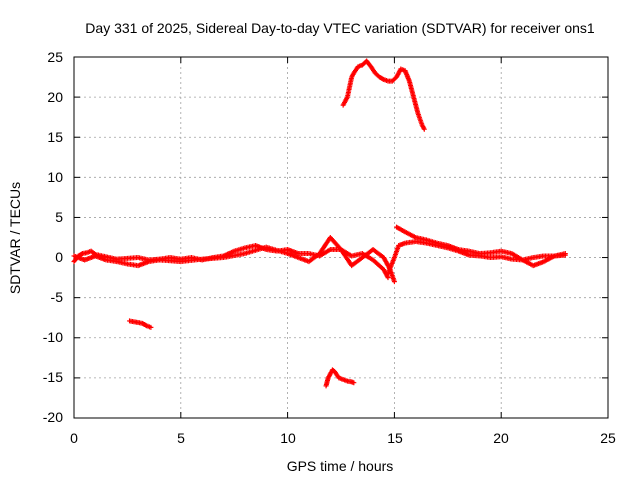 This screenshot has height=485, width=640. I want to click on y-tick-label: 0, so click(59, 257).